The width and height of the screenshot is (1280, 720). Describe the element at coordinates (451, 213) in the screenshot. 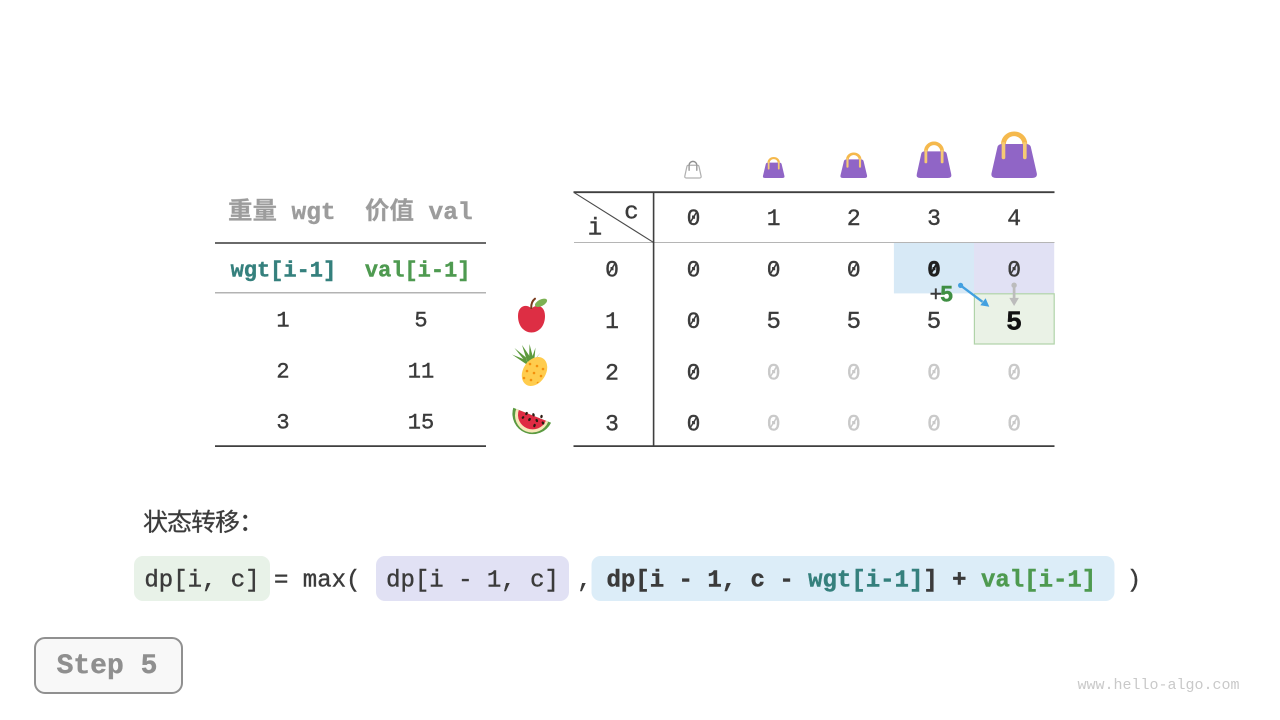

I see `svg-text: val` at that location.